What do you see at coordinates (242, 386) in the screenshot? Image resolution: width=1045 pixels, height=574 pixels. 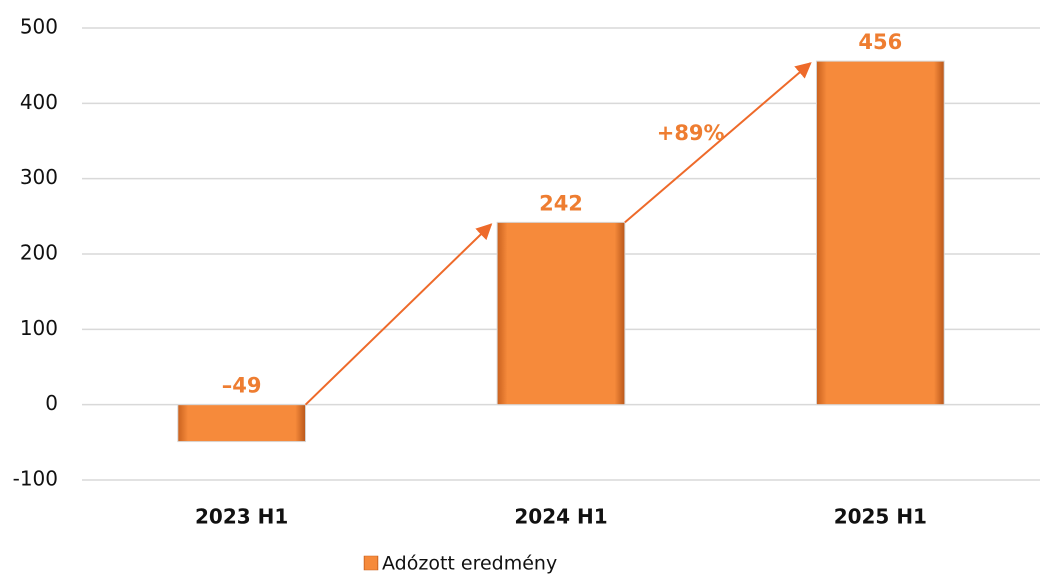 I see `value-label: –49` at bounding box center [242, 386].